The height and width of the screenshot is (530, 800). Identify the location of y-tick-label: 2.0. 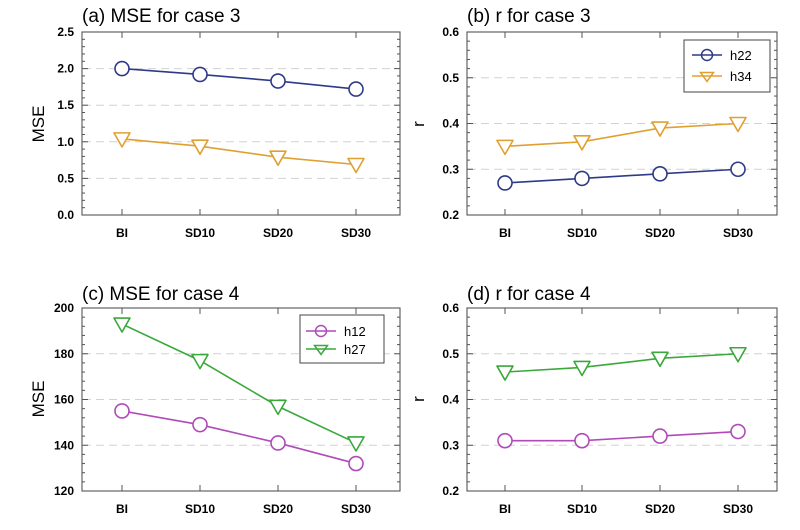
(65, 69).